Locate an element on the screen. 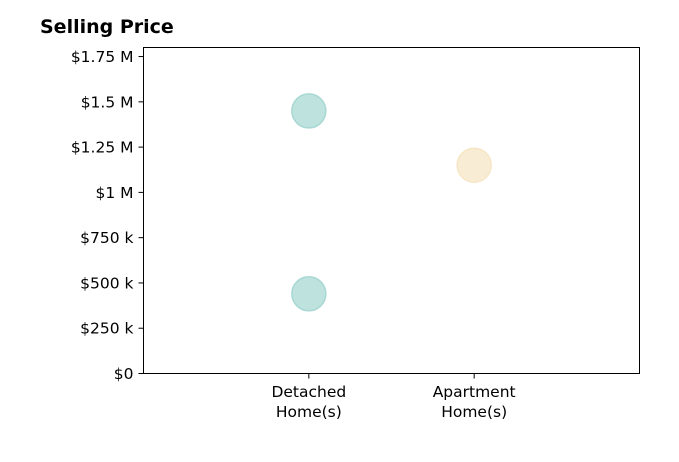 Image resolution: width=679 pixels, height=462 pixels. y-tick-label: $1.25 M is located at coordinates (102, 148).